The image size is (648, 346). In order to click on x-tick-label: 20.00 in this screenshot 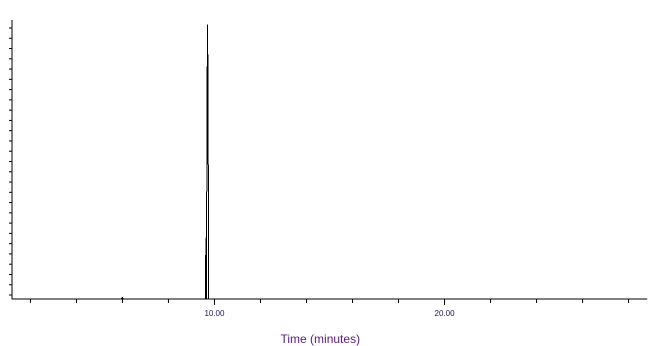, I will do `click(445, 313)`.